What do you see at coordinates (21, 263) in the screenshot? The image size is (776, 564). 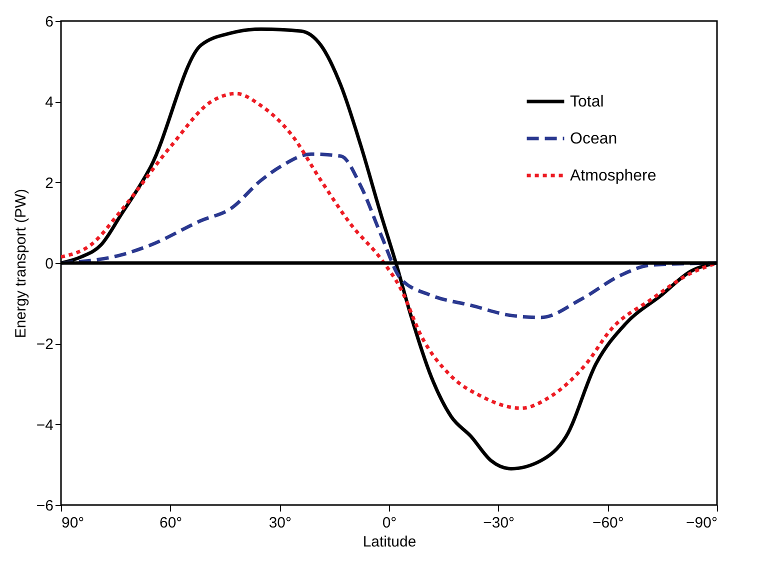 I see `y-axis-title: Energy transport (PW)` at bounding box center [21, 263].